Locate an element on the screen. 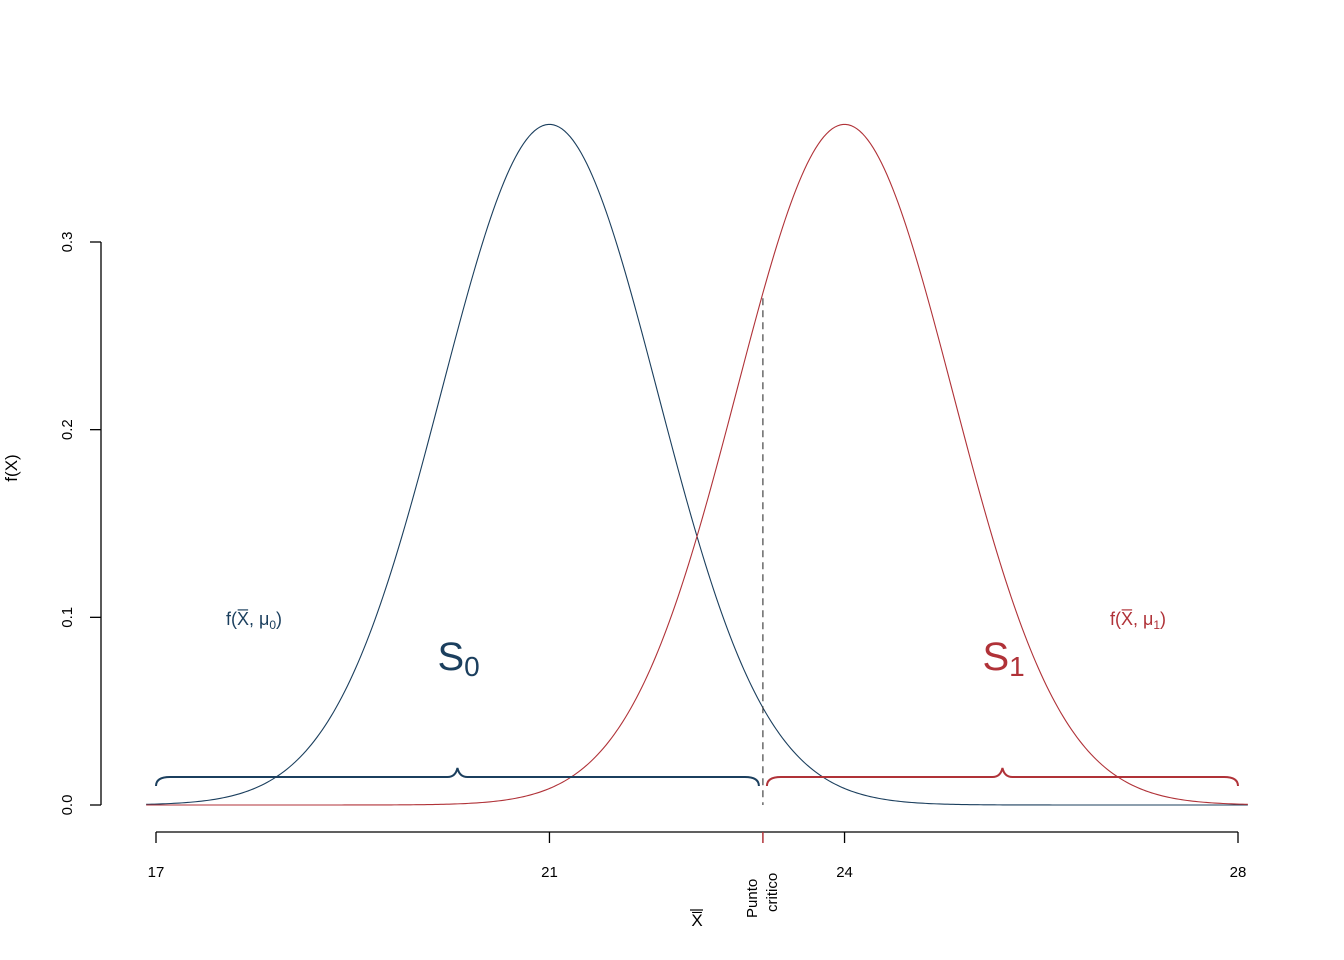 This screenshot has width=1344, height=960. density-label-0: f(X̅, μ0) is located at coordinates (254, 620).